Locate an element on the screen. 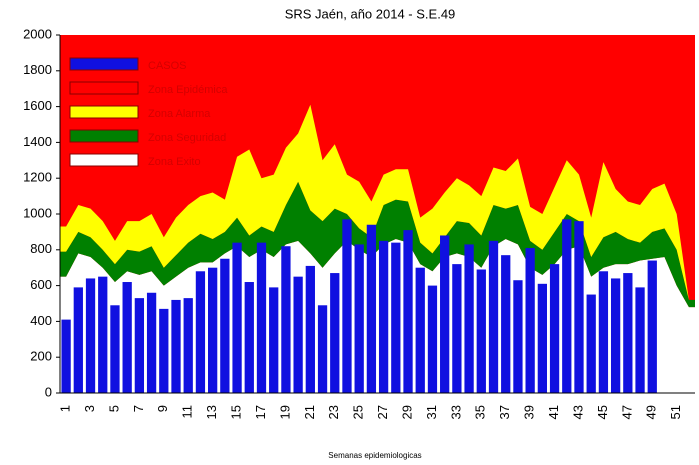 This screenshot has width=699, height=465. x-tick-label: 39 is located at coordinates (529, 412).